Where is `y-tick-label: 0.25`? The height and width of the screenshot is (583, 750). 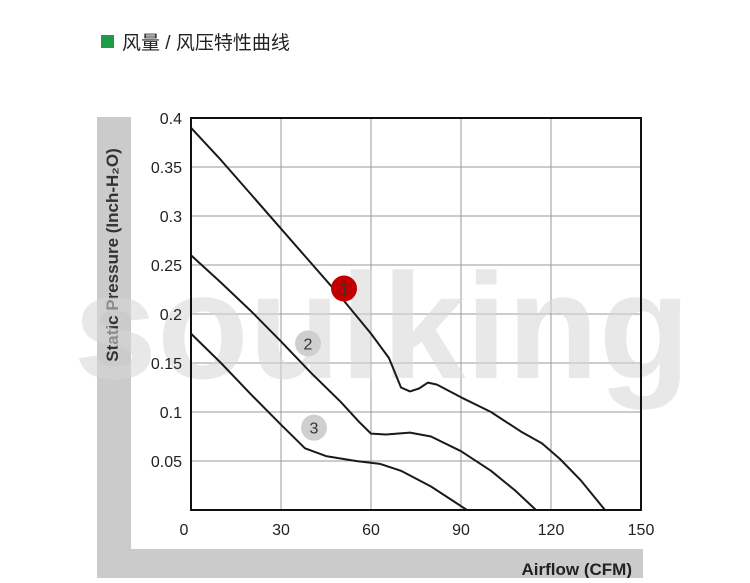
y-tick-label: 0.25 is located at coordinates (166, 266).